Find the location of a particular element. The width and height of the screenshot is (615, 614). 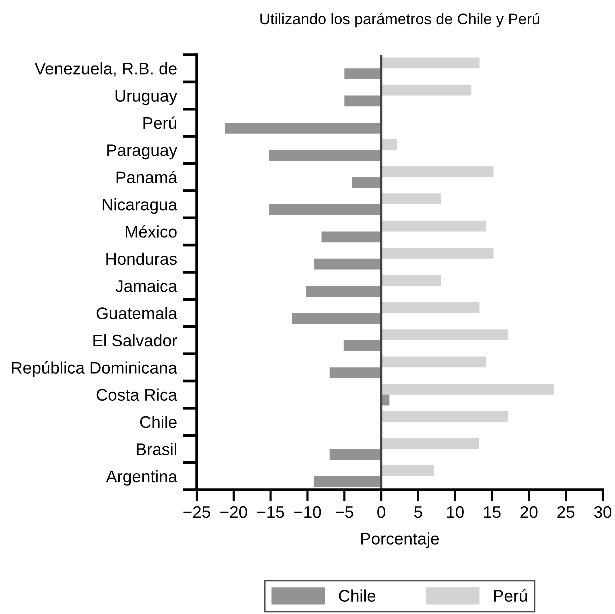

y-tick-label: México is located at coordinates (151, 231).